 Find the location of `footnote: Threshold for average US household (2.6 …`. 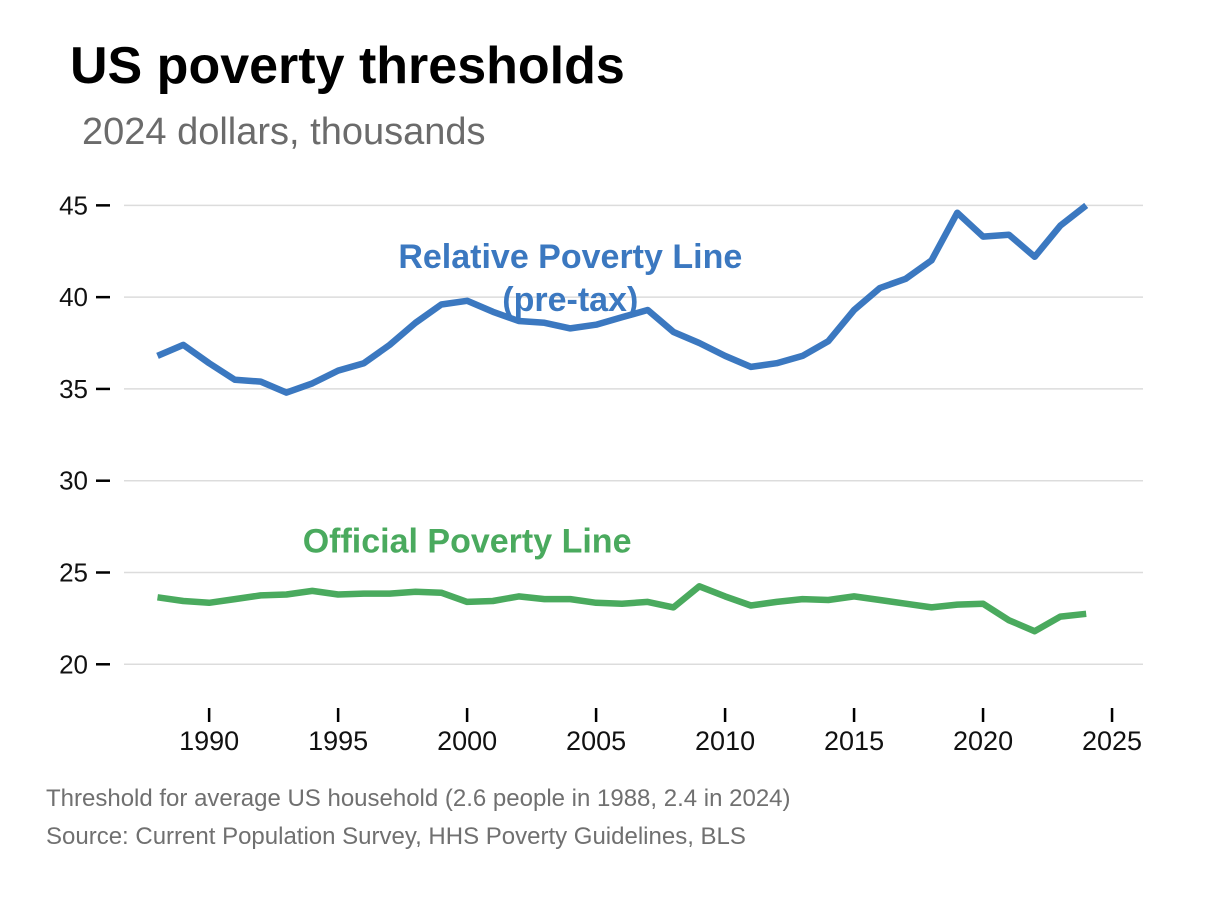

footnote: Threshold for average US household (2.6 … is located at coordinates (418, 798).